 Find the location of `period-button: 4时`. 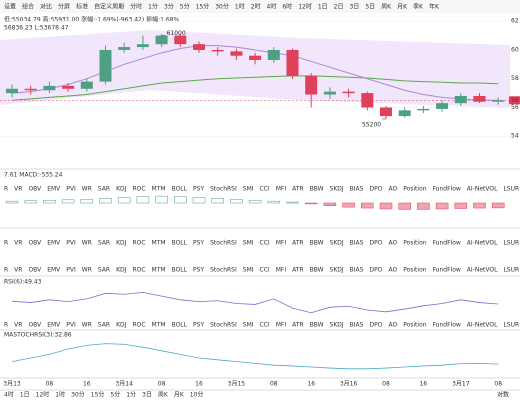

period-button: 4时 is located at coordinates (9, 395).